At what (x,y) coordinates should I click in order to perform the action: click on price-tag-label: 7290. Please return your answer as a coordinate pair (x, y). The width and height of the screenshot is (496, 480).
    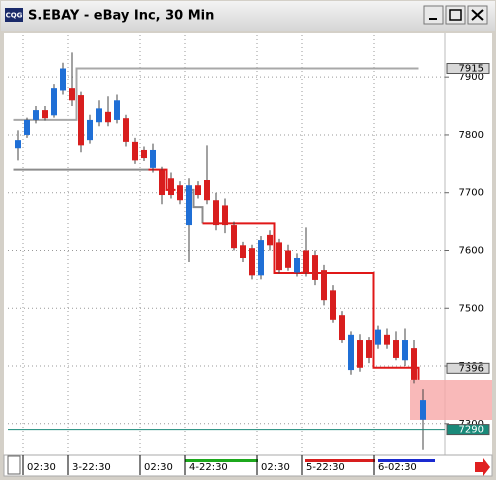
    Looking at the image, I should click on (471, 430).